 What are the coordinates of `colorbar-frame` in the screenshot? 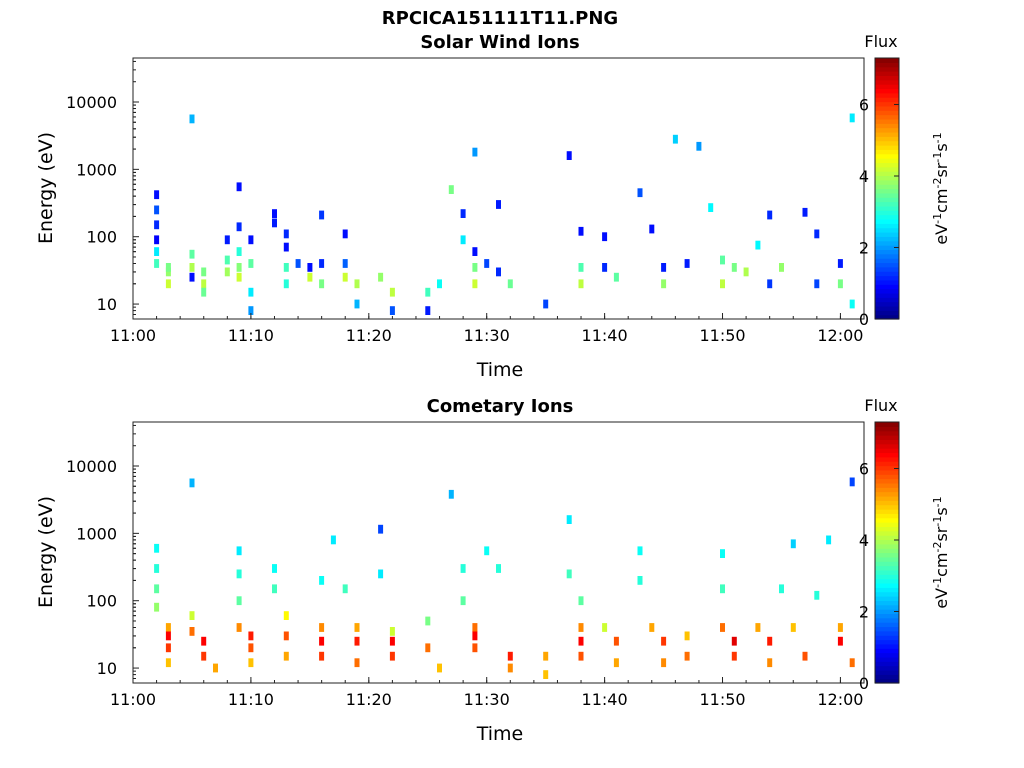 It's located at (887, 188).